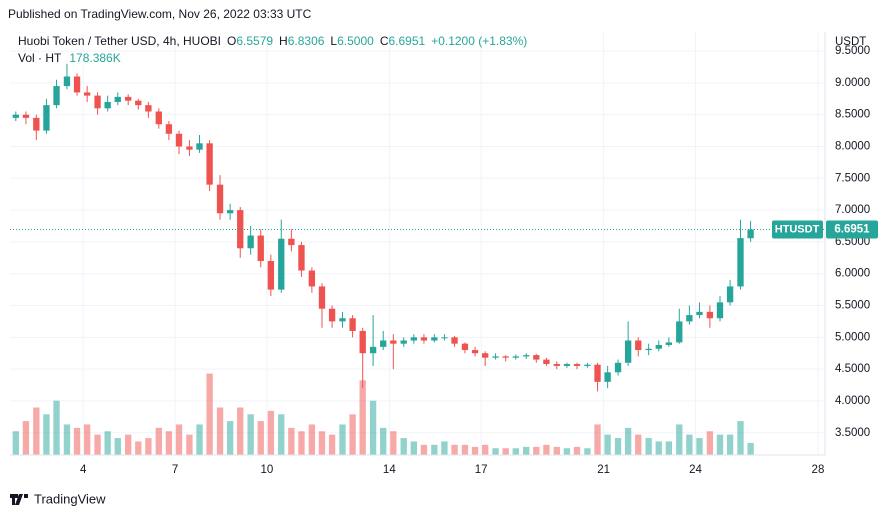  I want to click on y-tick-label: 4.0000, so click(852, 401).